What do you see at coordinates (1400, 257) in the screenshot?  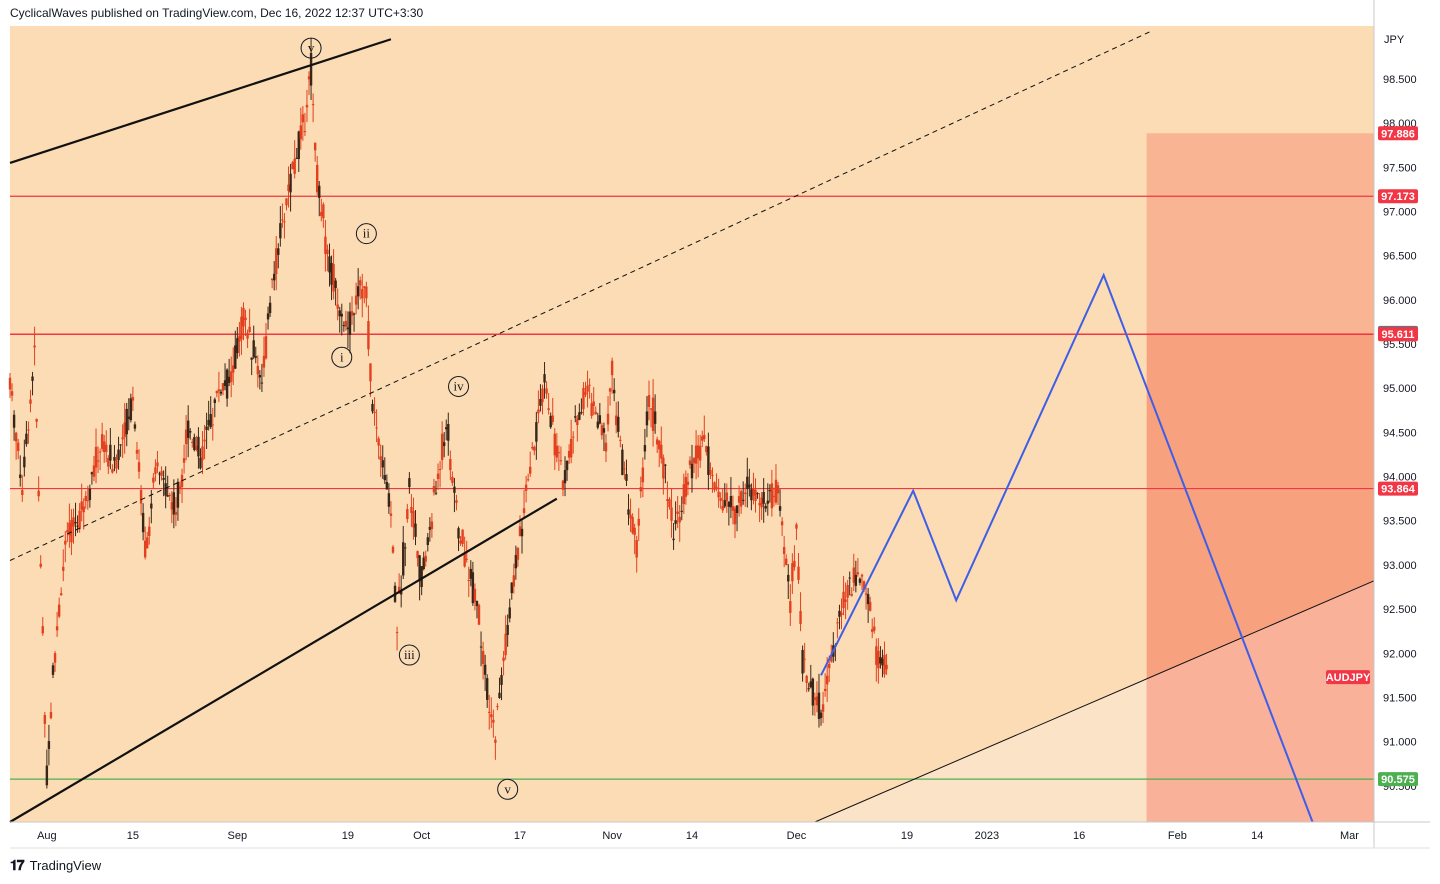 I see `y-tick-label: 96.500` at bounding box center [1400, 257].